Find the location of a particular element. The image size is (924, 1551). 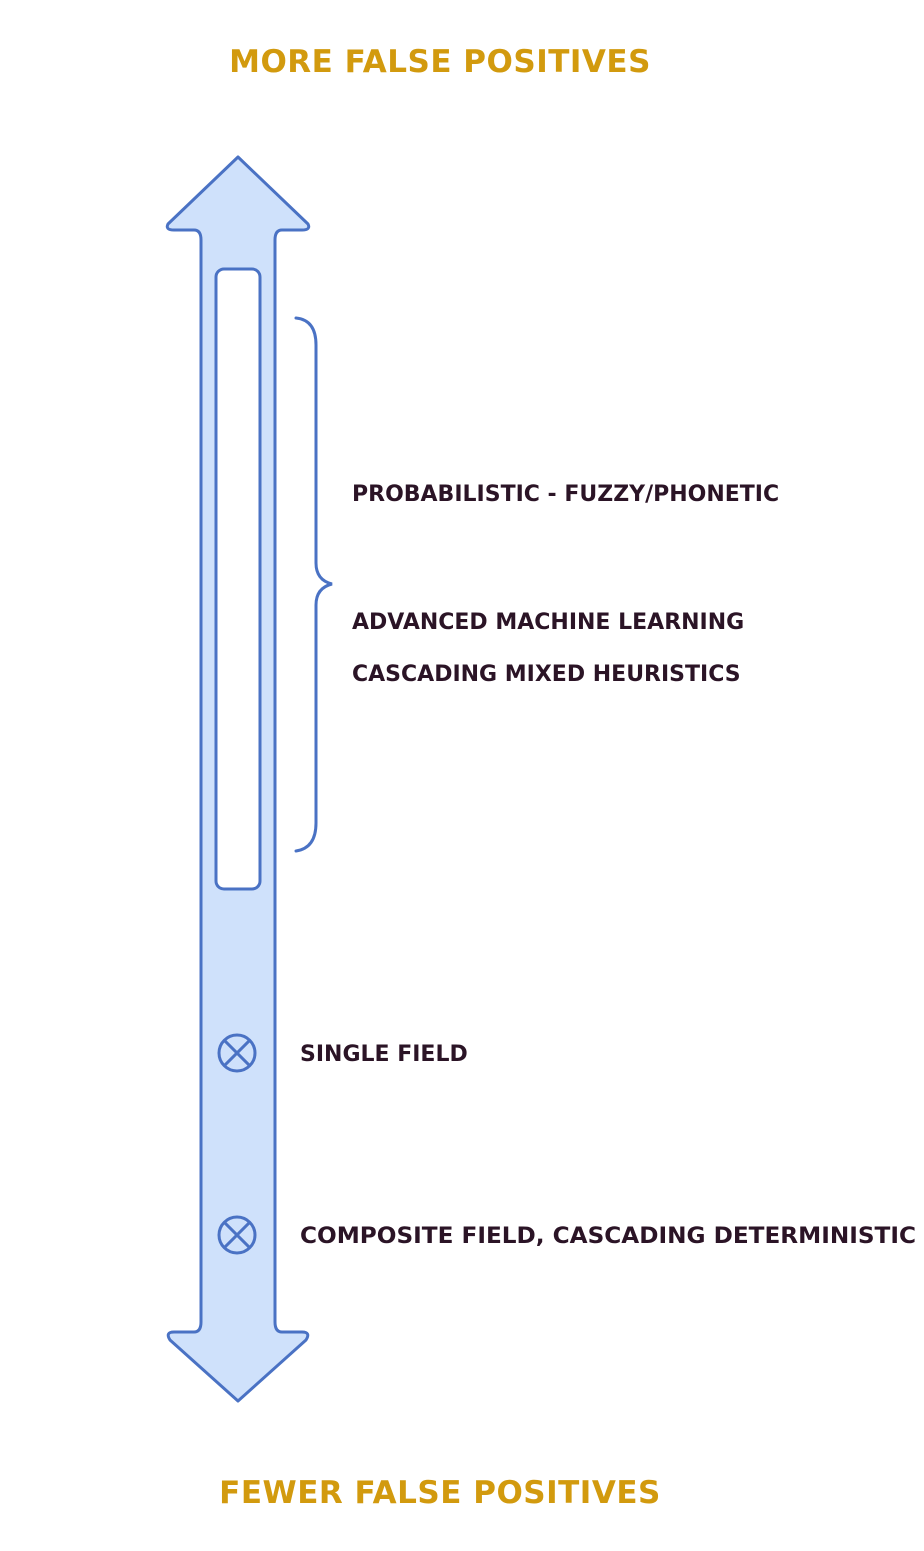

composite-field-marker-icon is located at coordinates (237, 1235).